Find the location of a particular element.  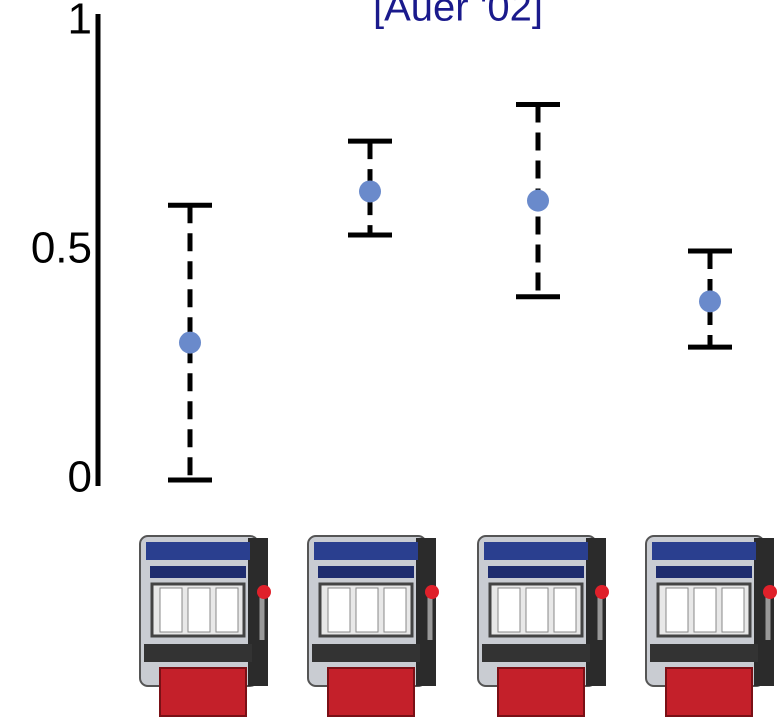

y-tick-label: 0 is located at coordinates (80, 477).